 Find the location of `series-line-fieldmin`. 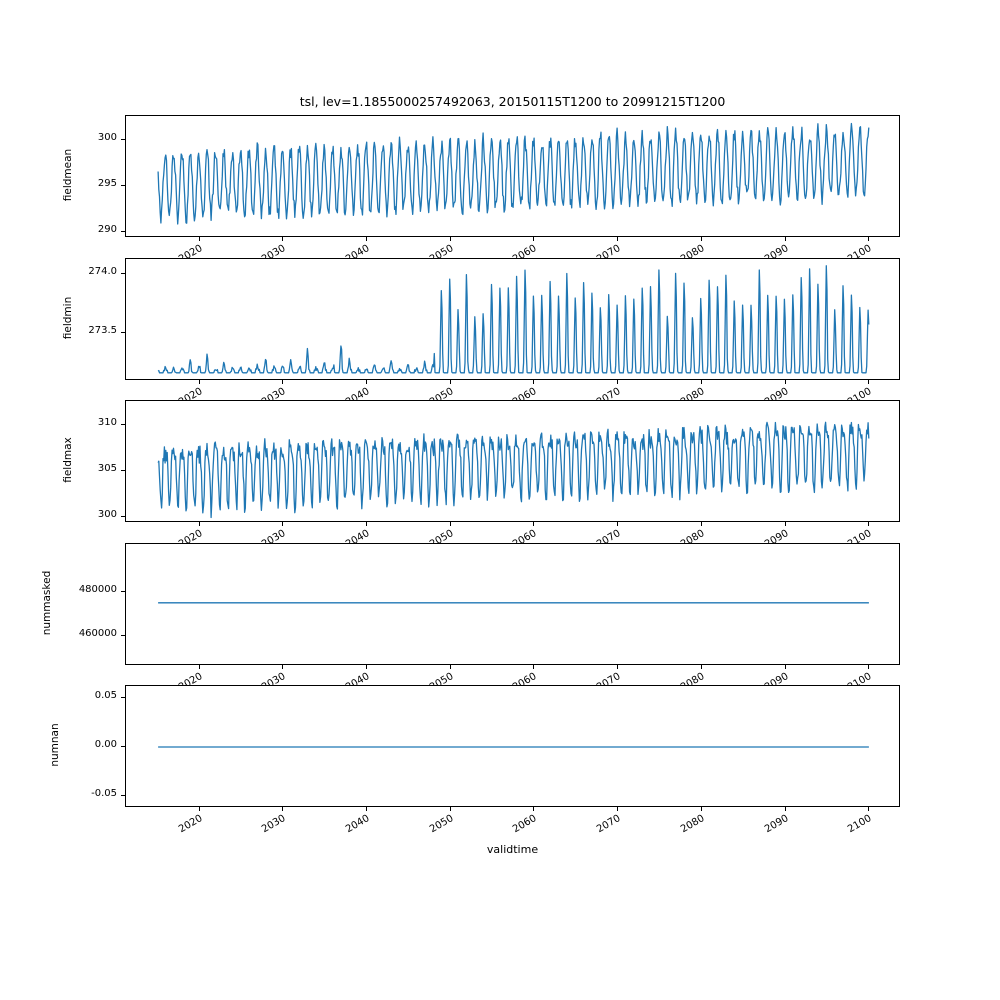

series-line-fieldmin is located at coordinates (513, 319).